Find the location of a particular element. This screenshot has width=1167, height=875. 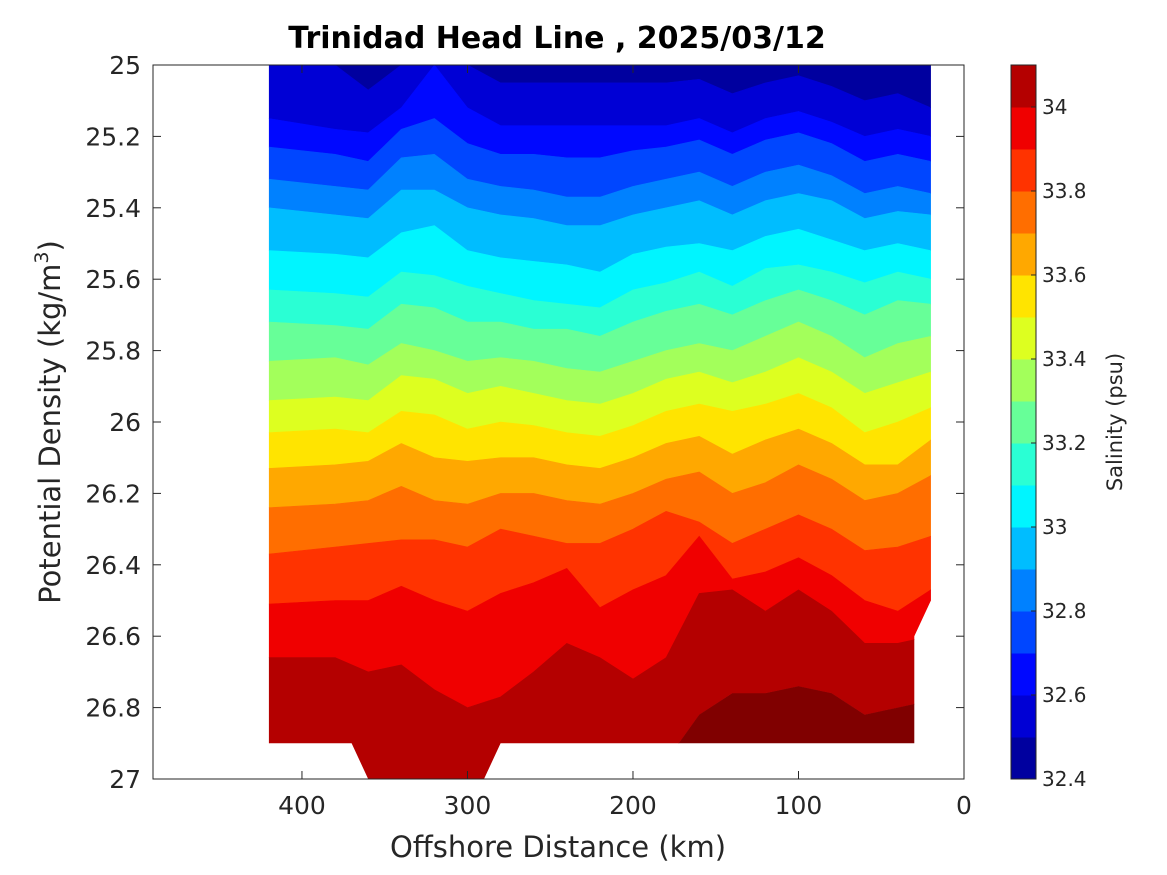

x-tick-label: 0 is located at coordinates (964, 805).